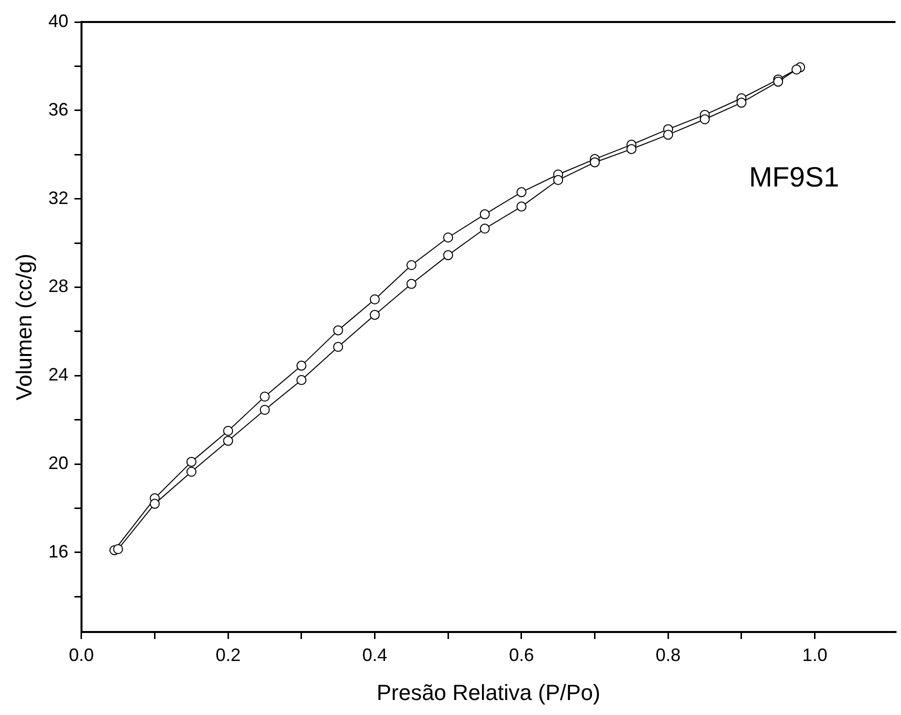 The image size is (901, 715). I want to click on x-tick-label: 0.2, so click(228, 654).